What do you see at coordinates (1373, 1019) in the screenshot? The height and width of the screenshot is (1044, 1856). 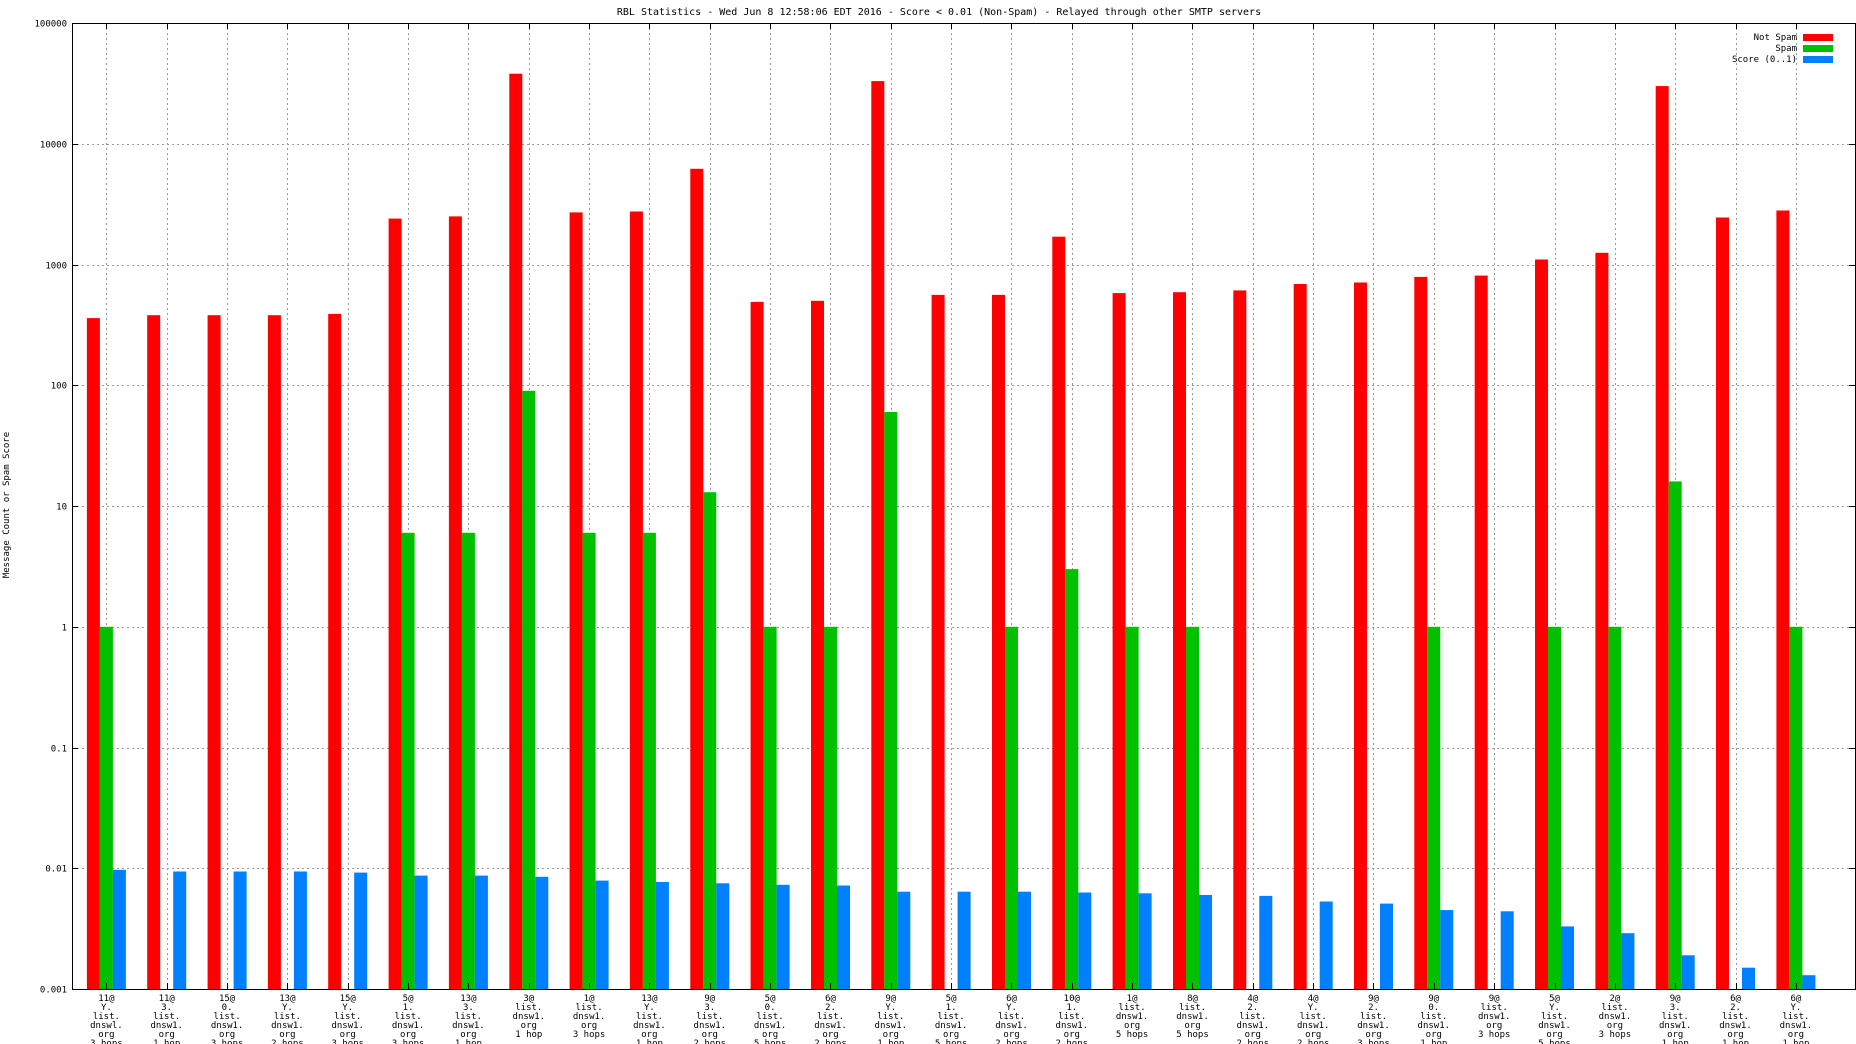 I see `x-tick-label: 9@ 2. list. dnsw1. org 3 hops` at bounding box center [1373, 1019].